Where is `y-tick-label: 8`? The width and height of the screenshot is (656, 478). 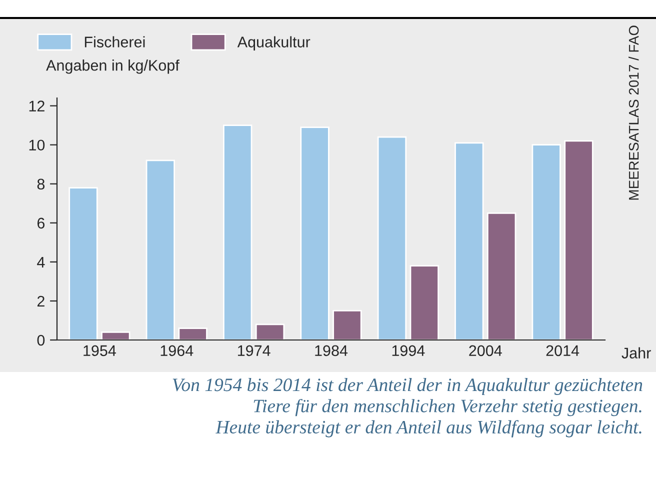
y-tick-label: 8 is located at coordinates (41, 184).